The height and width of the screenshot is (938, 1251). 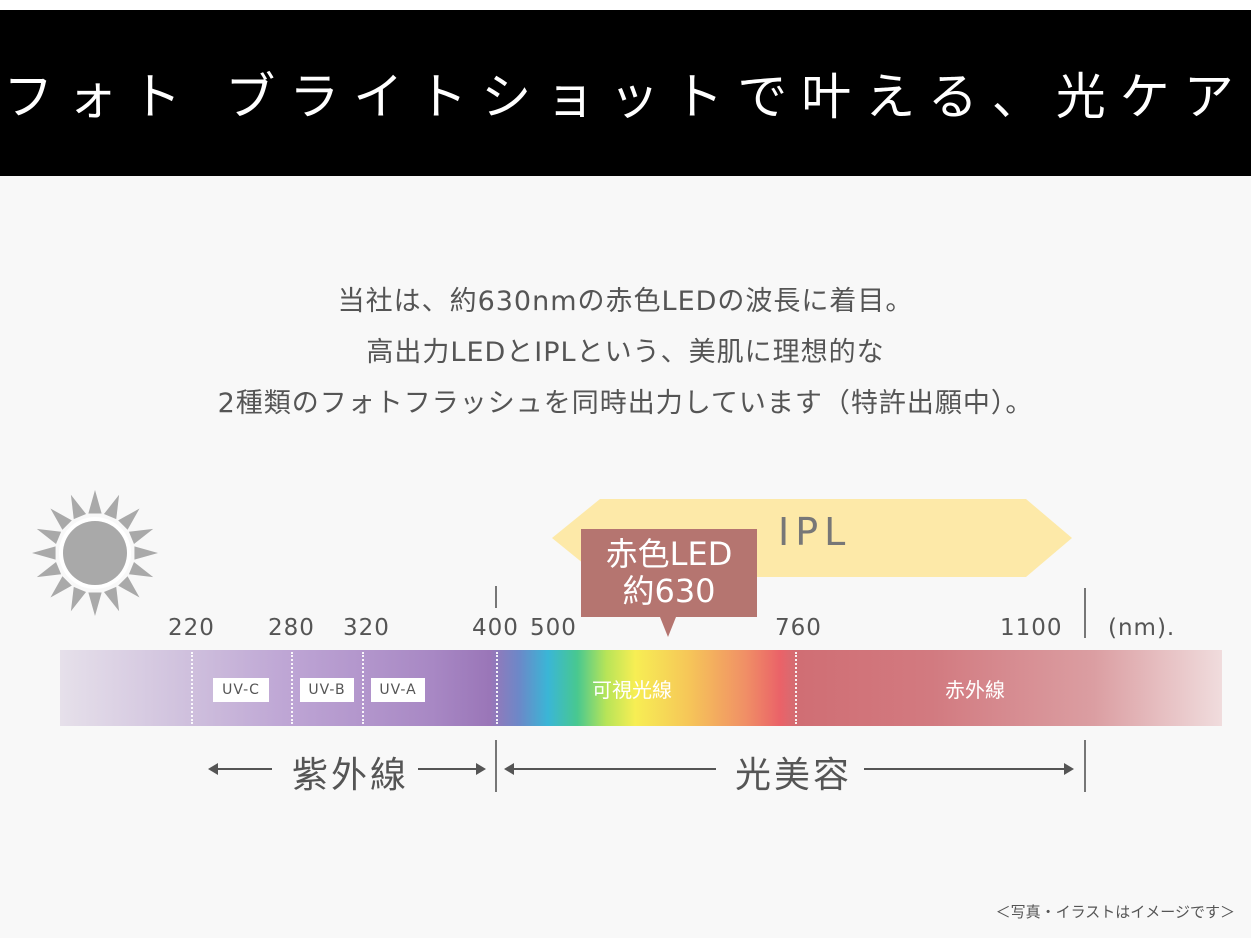 What do you see at coordinates (495, 628) in the screenshot?
I see `tick-400: 400` at bounding box center [495, 628].